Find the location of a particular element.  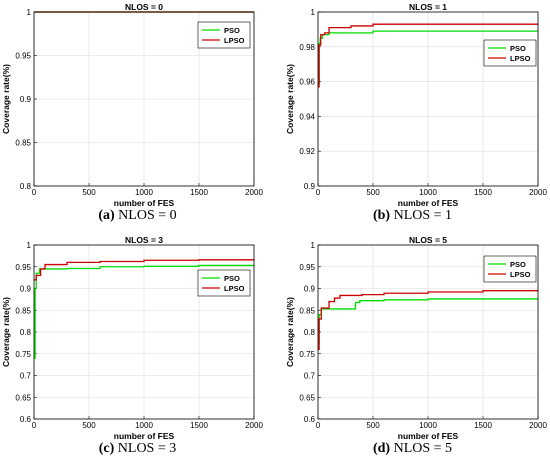

caption-c-label: (c) is located at coordinates (106, 448).